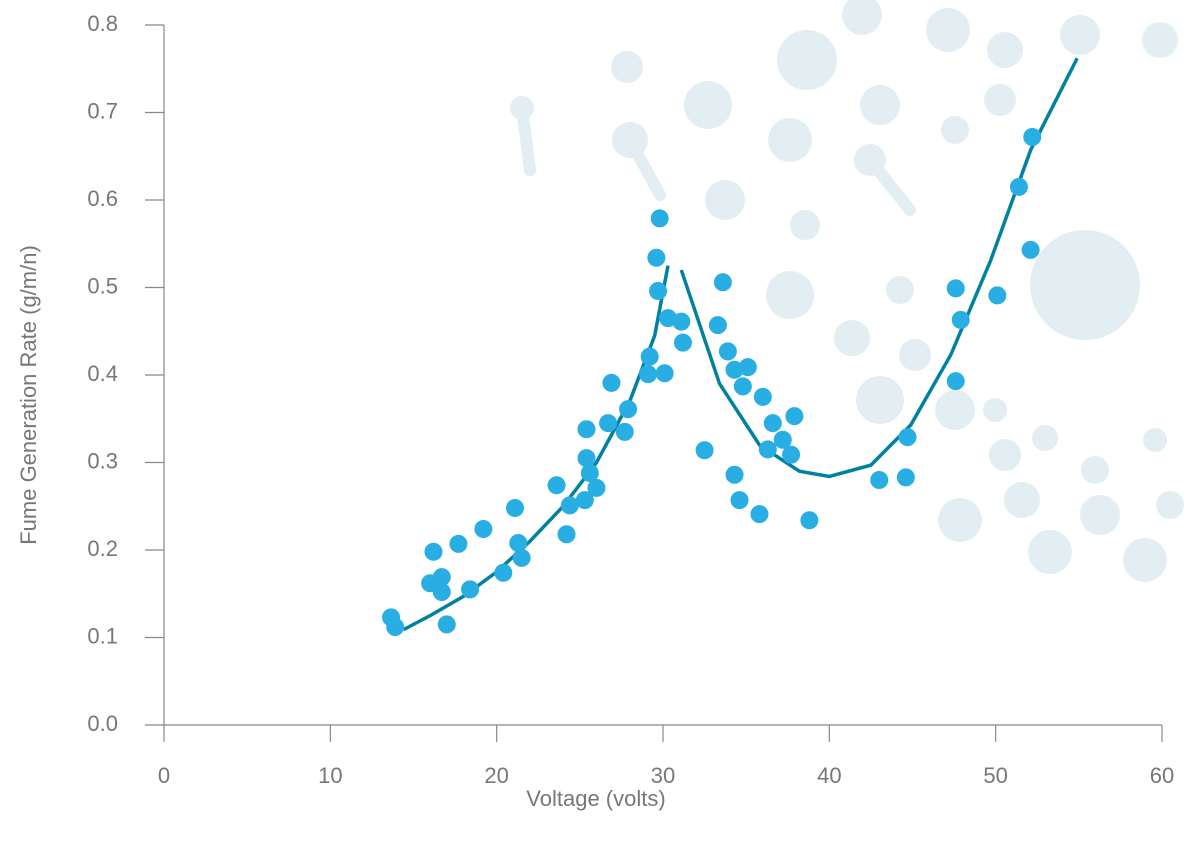  Describe the element at coordinates (102, 723) in the screenshot. I see `y-tick-label: 0.0` at that location.